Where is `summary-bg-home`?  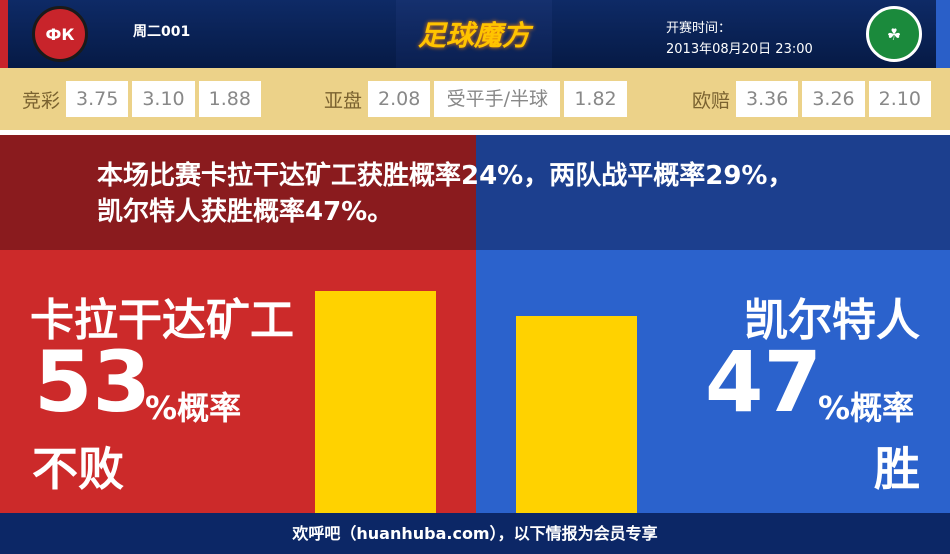
summary-bg-home is located at coordinates (238, 192).